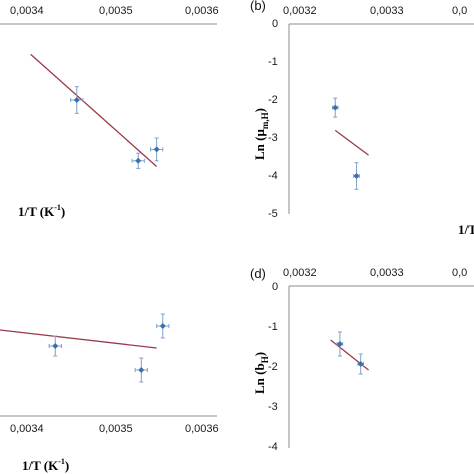  I want to click on panel-c-xtick-3: 0,0036, so click(202, 429).